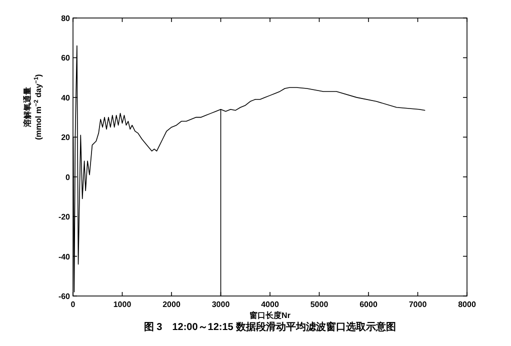 The height and width of the screenshot is (346, 511). Describe the element at coordinates (270, 315) in the screenshot. I see `x-axis-title: 窗口长度Nr` at that location.